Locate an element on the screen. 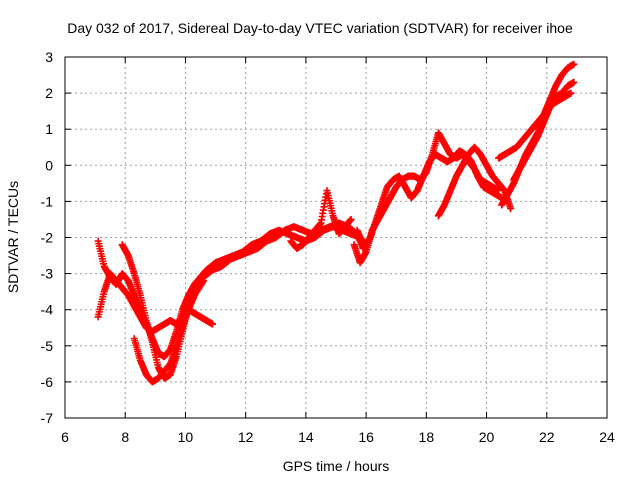  y-tick-label: -7 is located at coordinates (47, 418).